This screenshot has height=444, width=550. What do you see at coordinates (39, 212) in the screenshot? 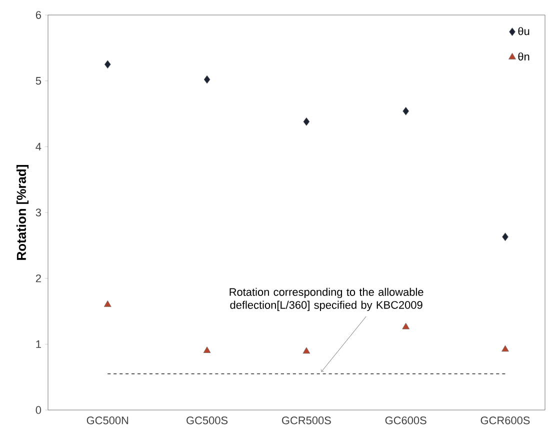
I see `y-tick-label: 3` at bounding box center [39, 212].